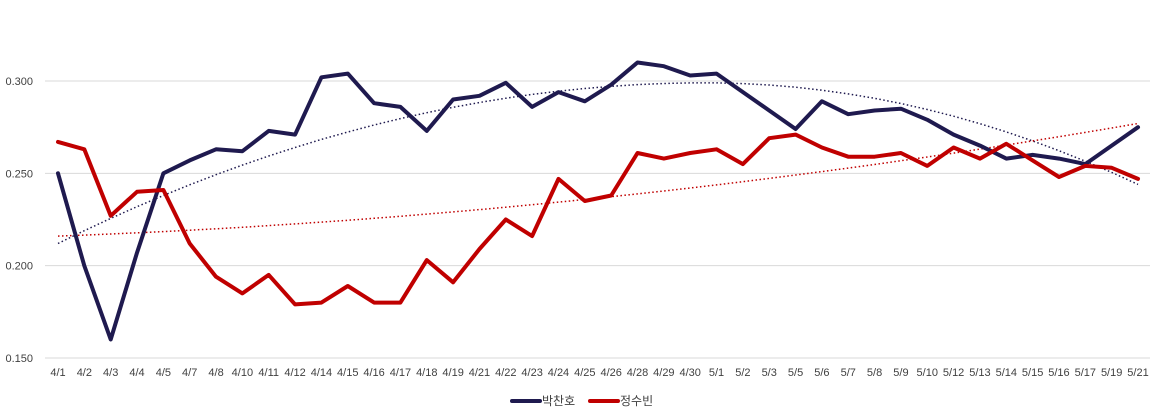 Image resolution: width=1158 pixels, height=416 pixels. I want to click on x-tick-label: 4/16, so click(373, 373).